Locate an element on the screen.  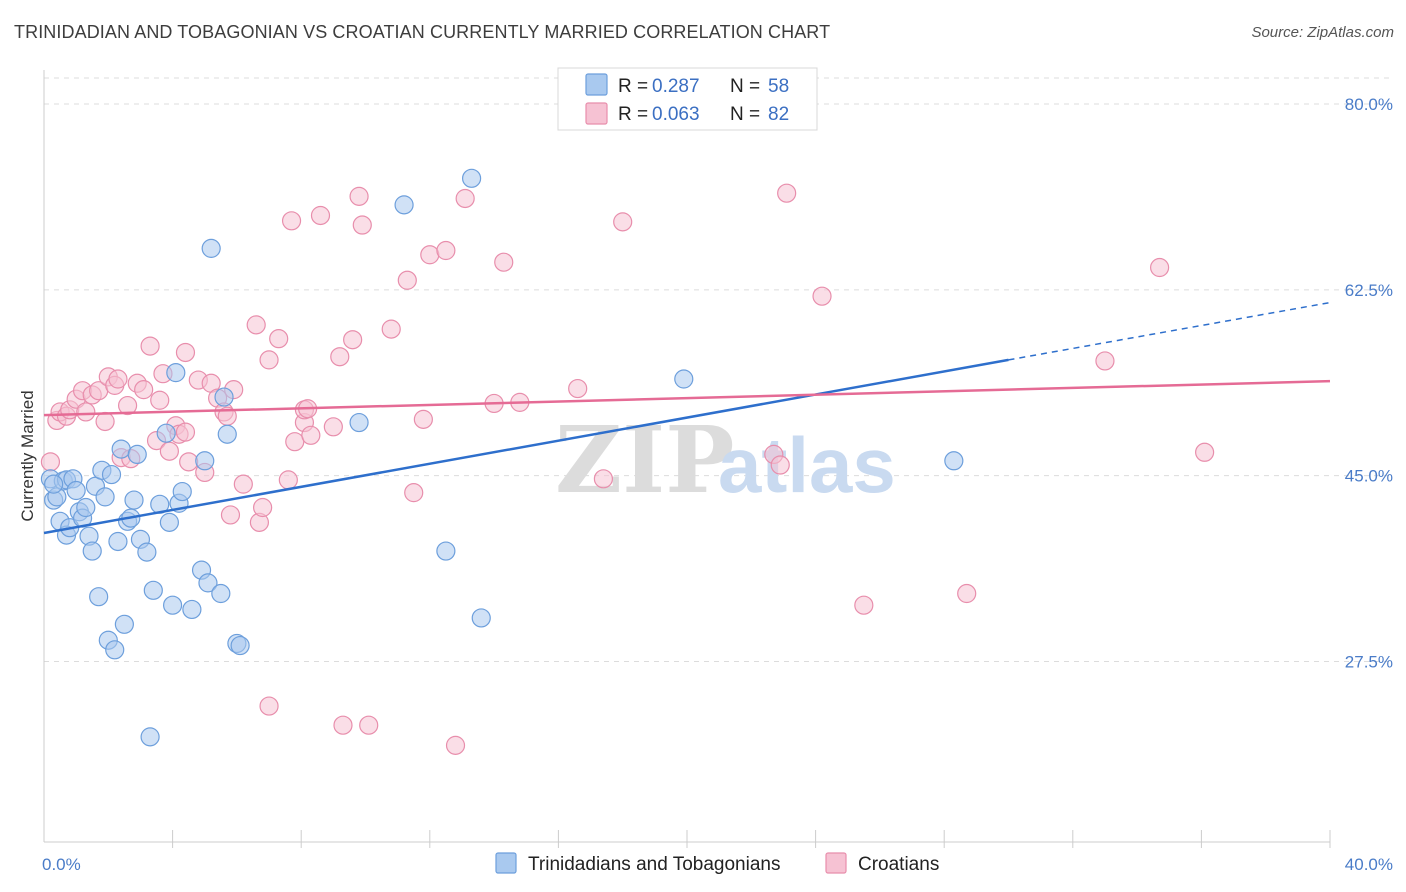
y-tick-label-2: 62.5% is located at coordinates (1369, 290).